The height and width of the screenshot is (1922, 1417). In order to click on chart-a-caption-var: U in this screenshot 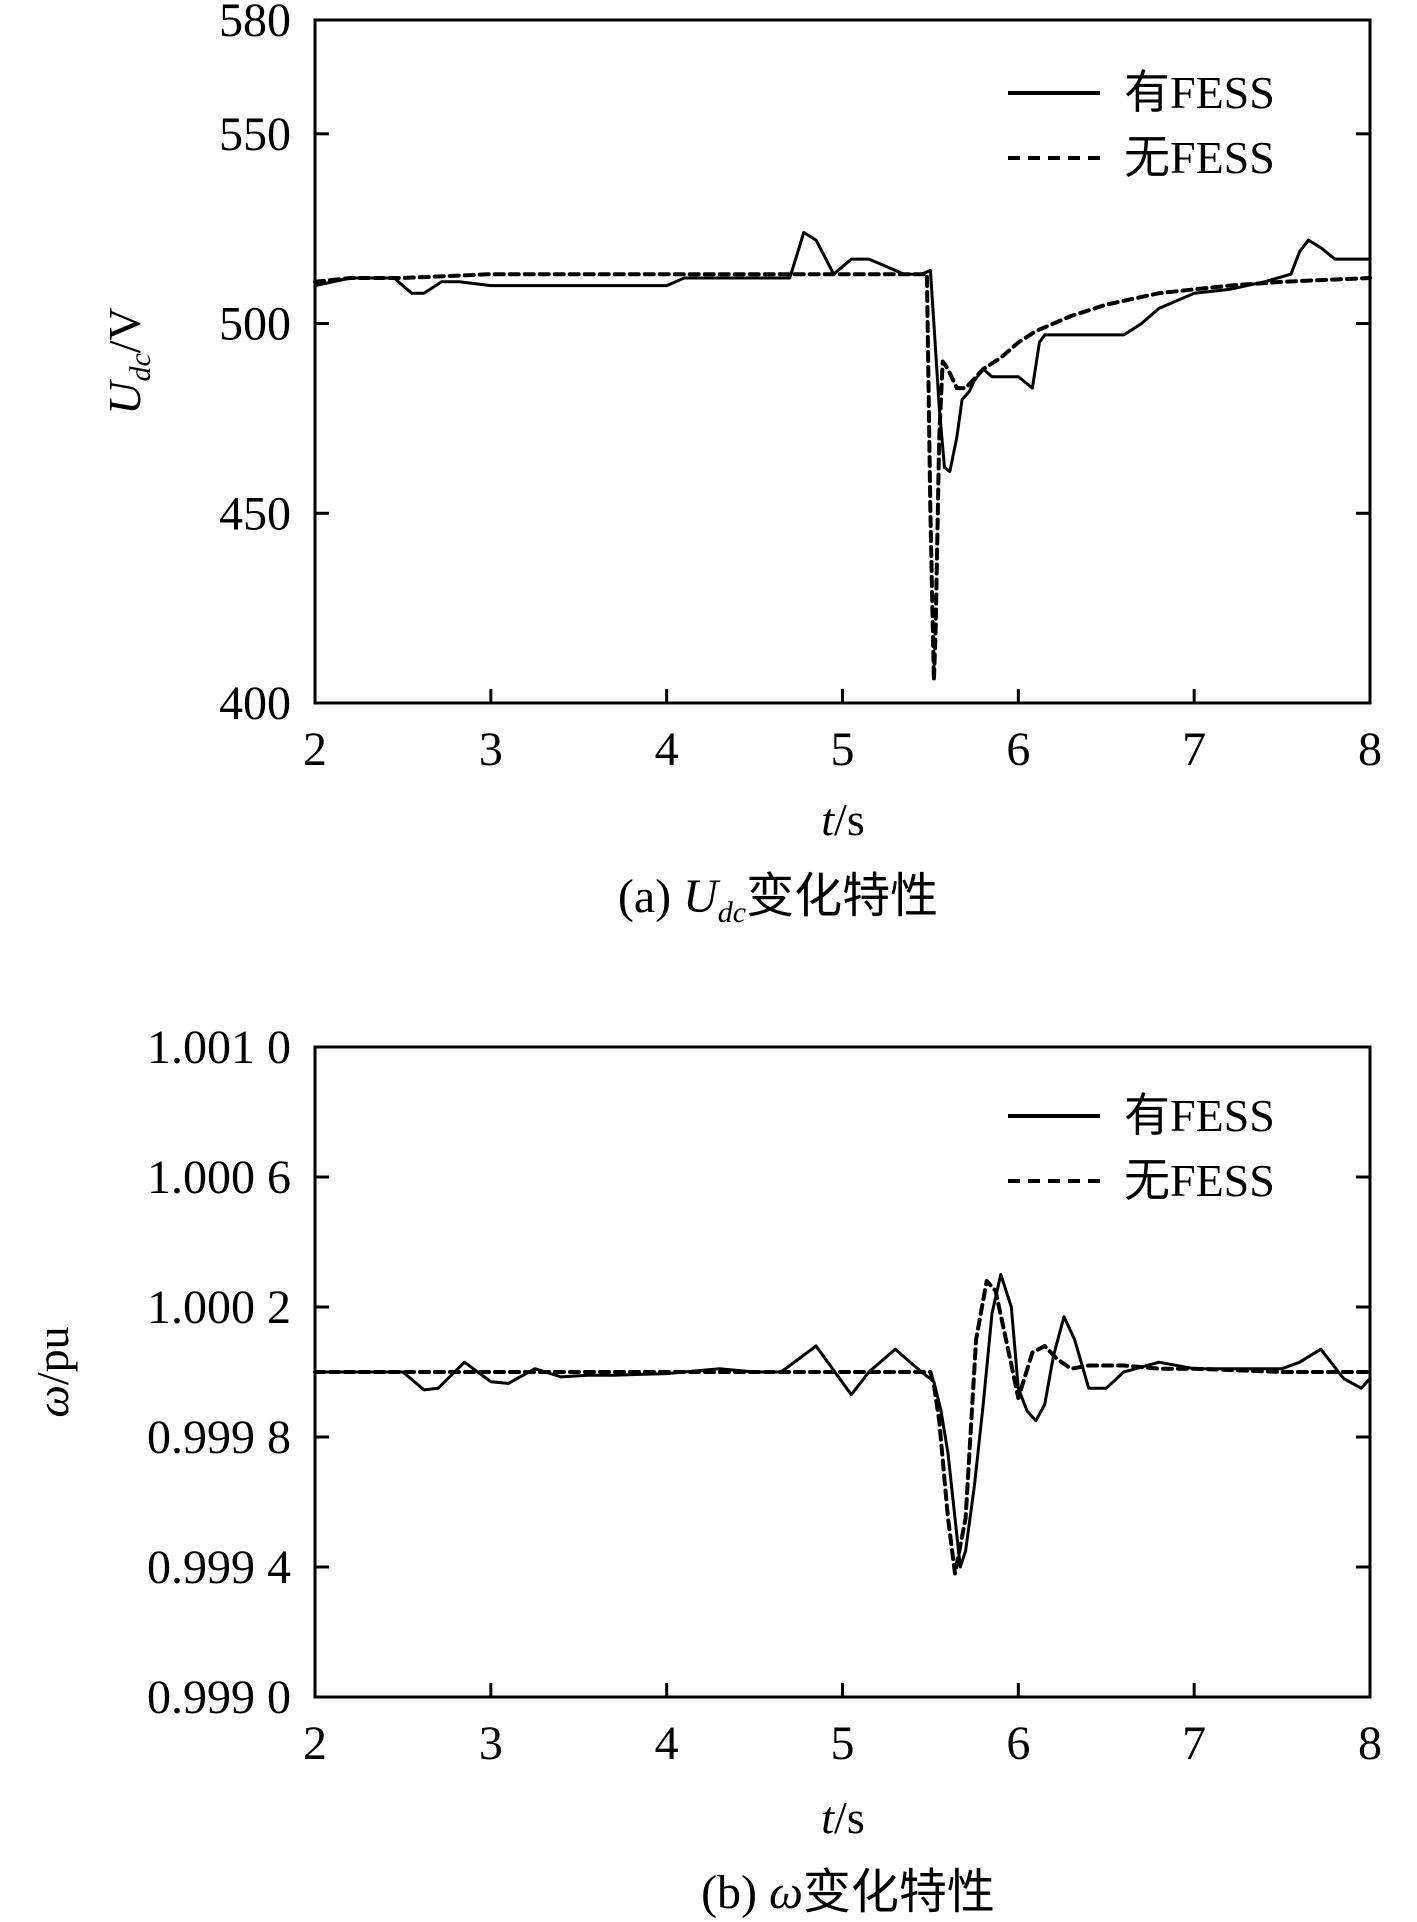, I will do `click(702, 896)`.